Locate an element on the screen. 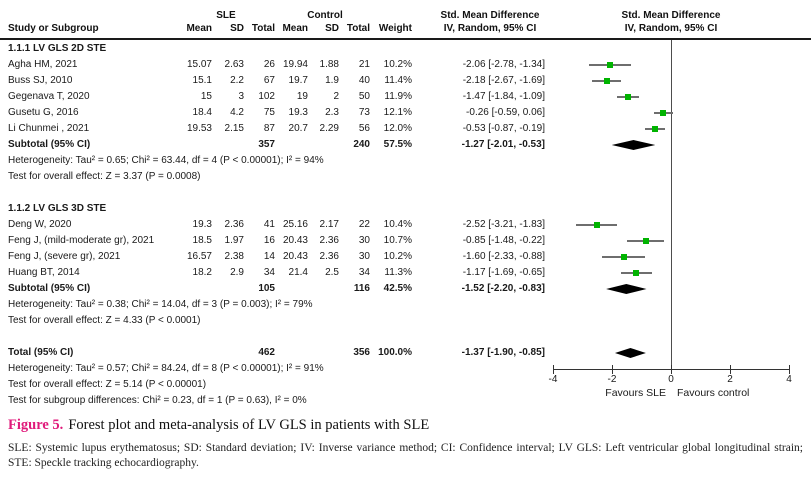  cell-value: 20.43 is located at coordinates (295, 240).